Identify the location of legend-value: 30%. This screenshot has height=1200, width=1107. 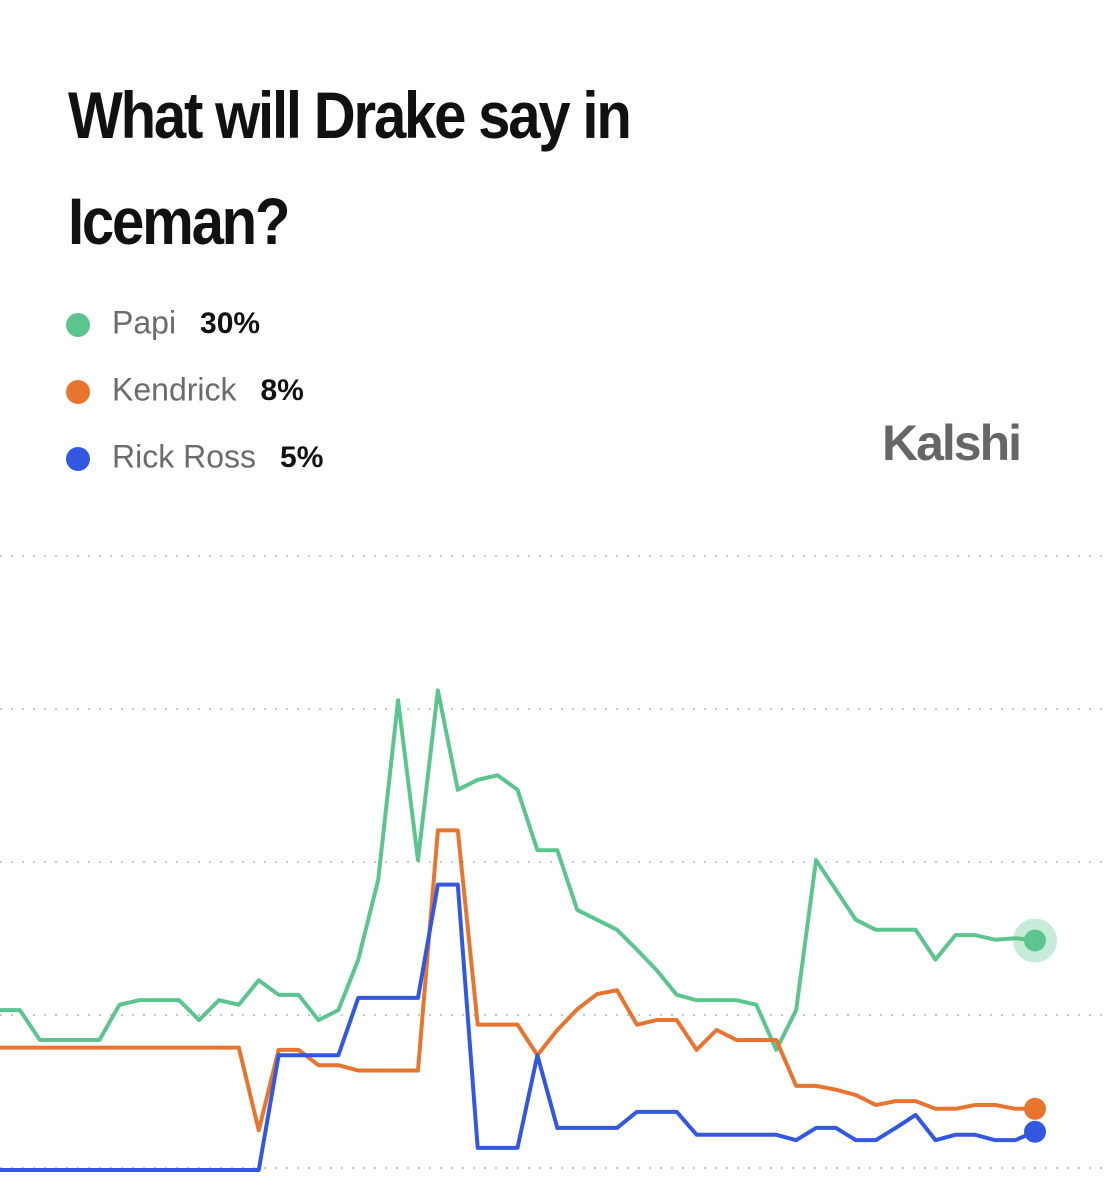
(230, 323).